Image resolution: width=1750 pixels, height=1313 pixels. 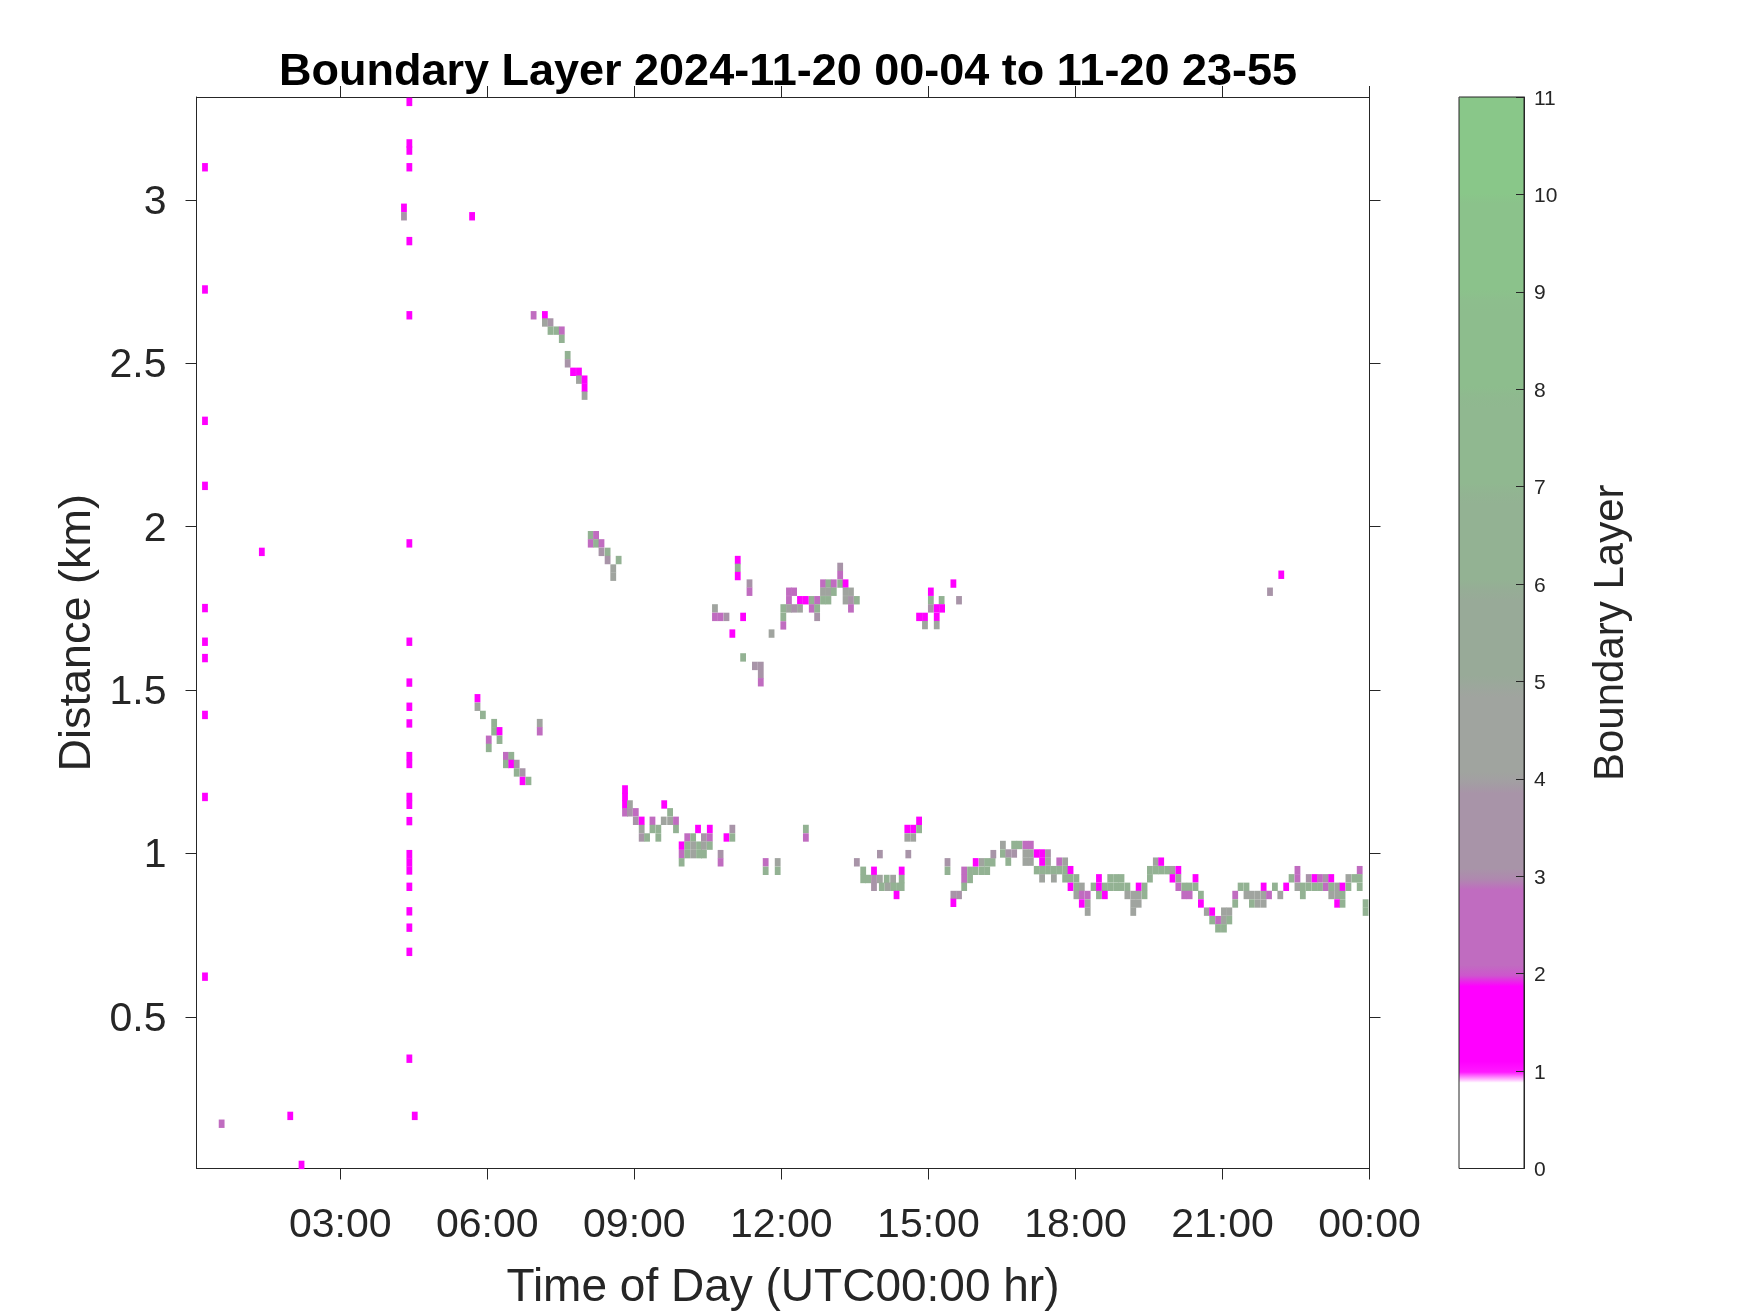 I want to click on y-tick-label: 2.5, so click(x=138, y=363).